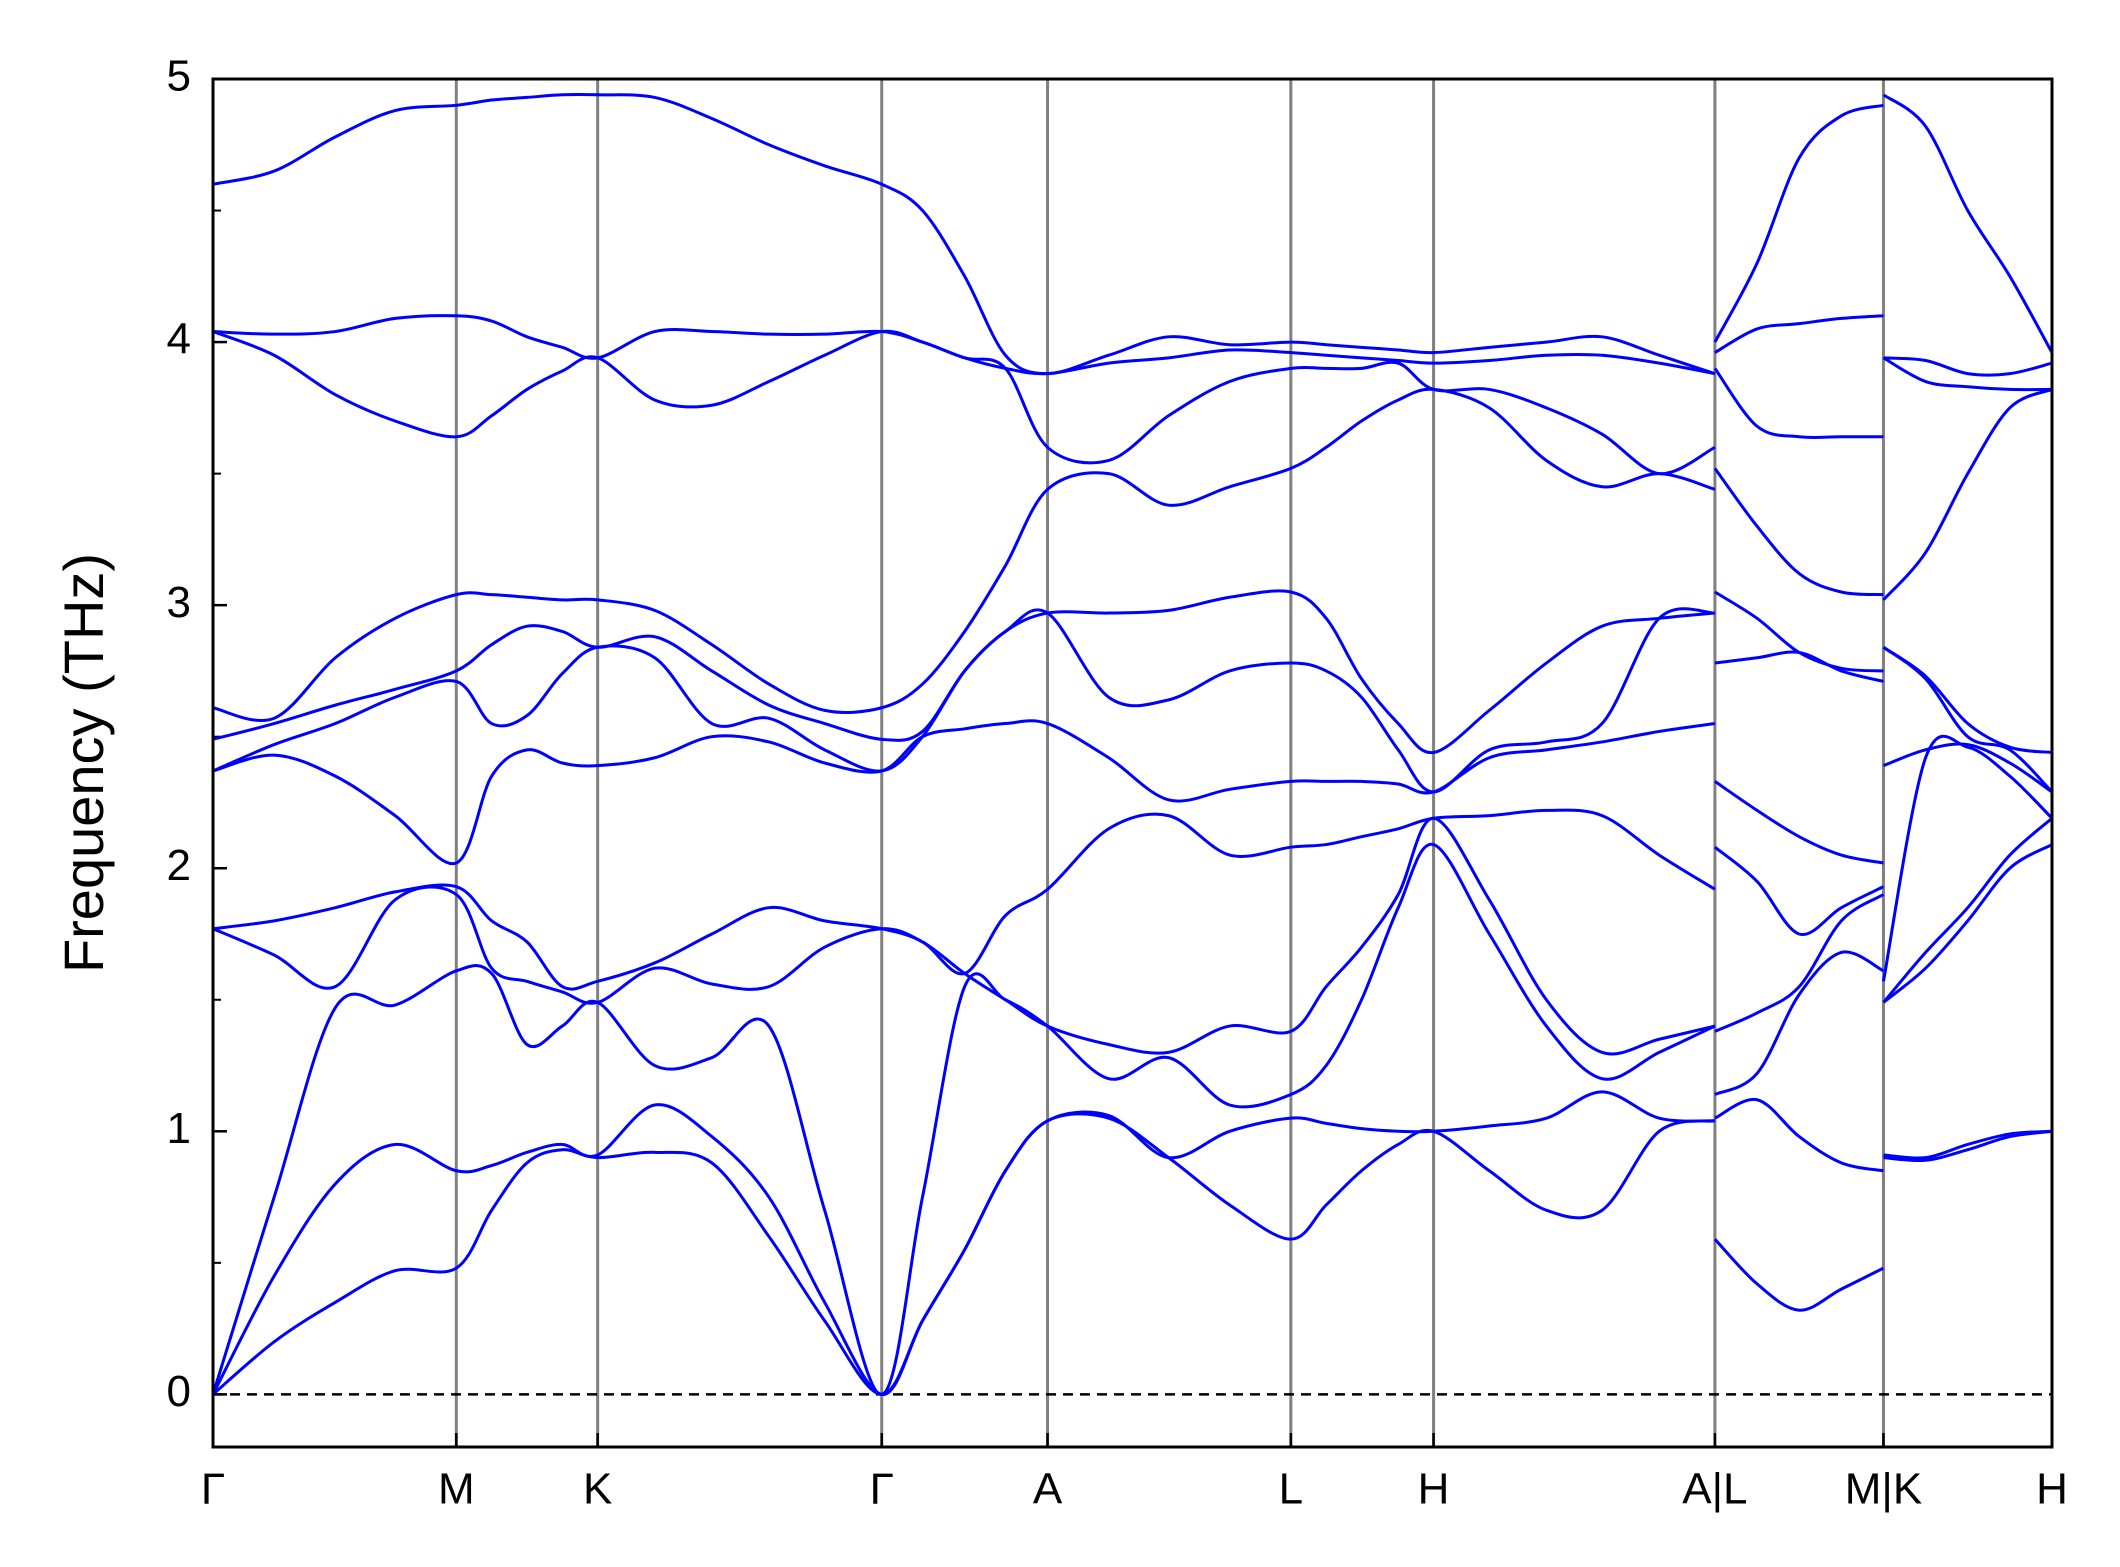 This screenshot has height=1567, width=2120. Describe the element at coordinates (179, 1391) in the screenshot. I see `y-tick-label: 0` at that location.